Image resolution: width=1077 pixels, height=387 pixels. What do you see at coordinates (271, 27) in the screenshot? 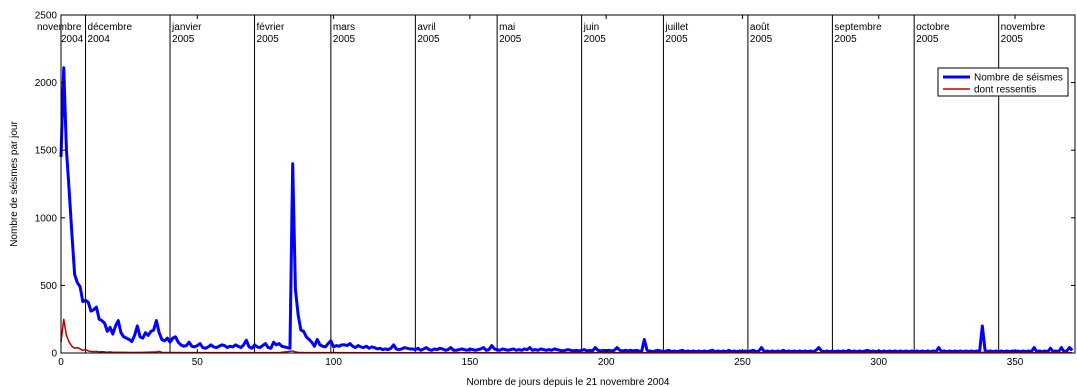
I see `month-label-2: février` at bounding box center [271, 27].